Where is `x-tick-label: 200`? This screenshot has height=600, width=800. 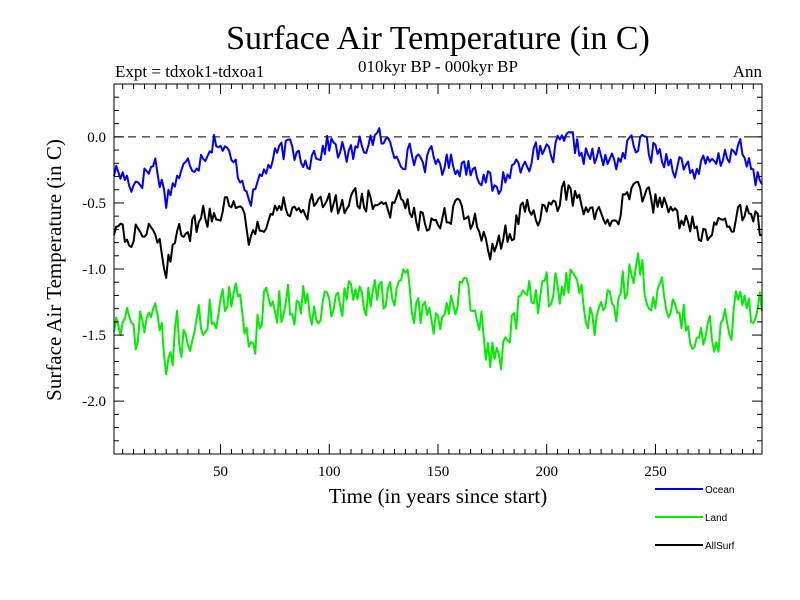
x-tick-label: 200 is located at coordinates (546, 472).